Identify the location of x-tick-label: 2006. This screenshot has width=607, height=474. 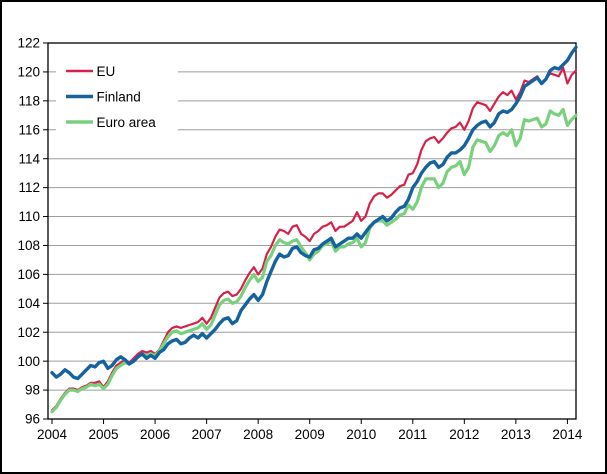
(155, 434).